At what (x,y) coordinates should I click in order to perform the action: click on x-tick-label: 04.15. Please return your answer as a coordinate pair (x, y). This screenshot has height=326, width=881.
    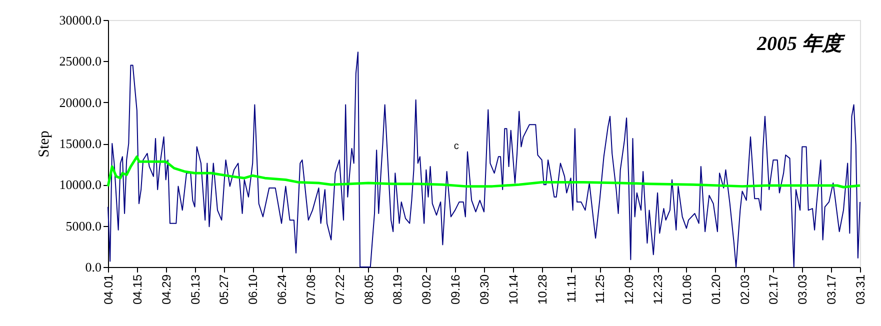
    Looking at the image, I should click on (137, 289).